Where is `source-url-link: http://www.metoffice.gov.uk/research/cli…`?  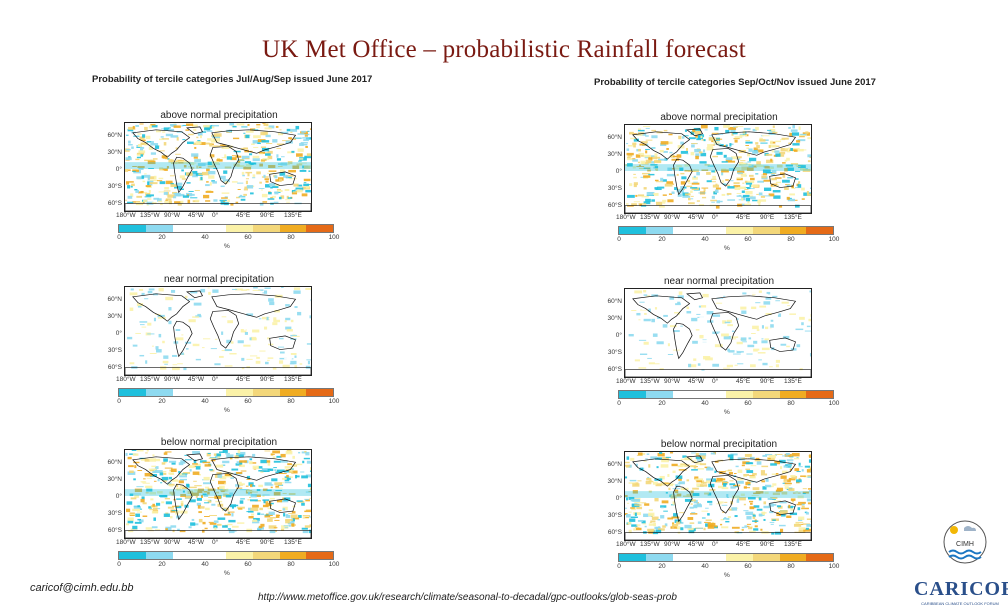 source-url-link: http://www.metoffice.gov.uk/research/cli… is located at coordinates (467, 597).